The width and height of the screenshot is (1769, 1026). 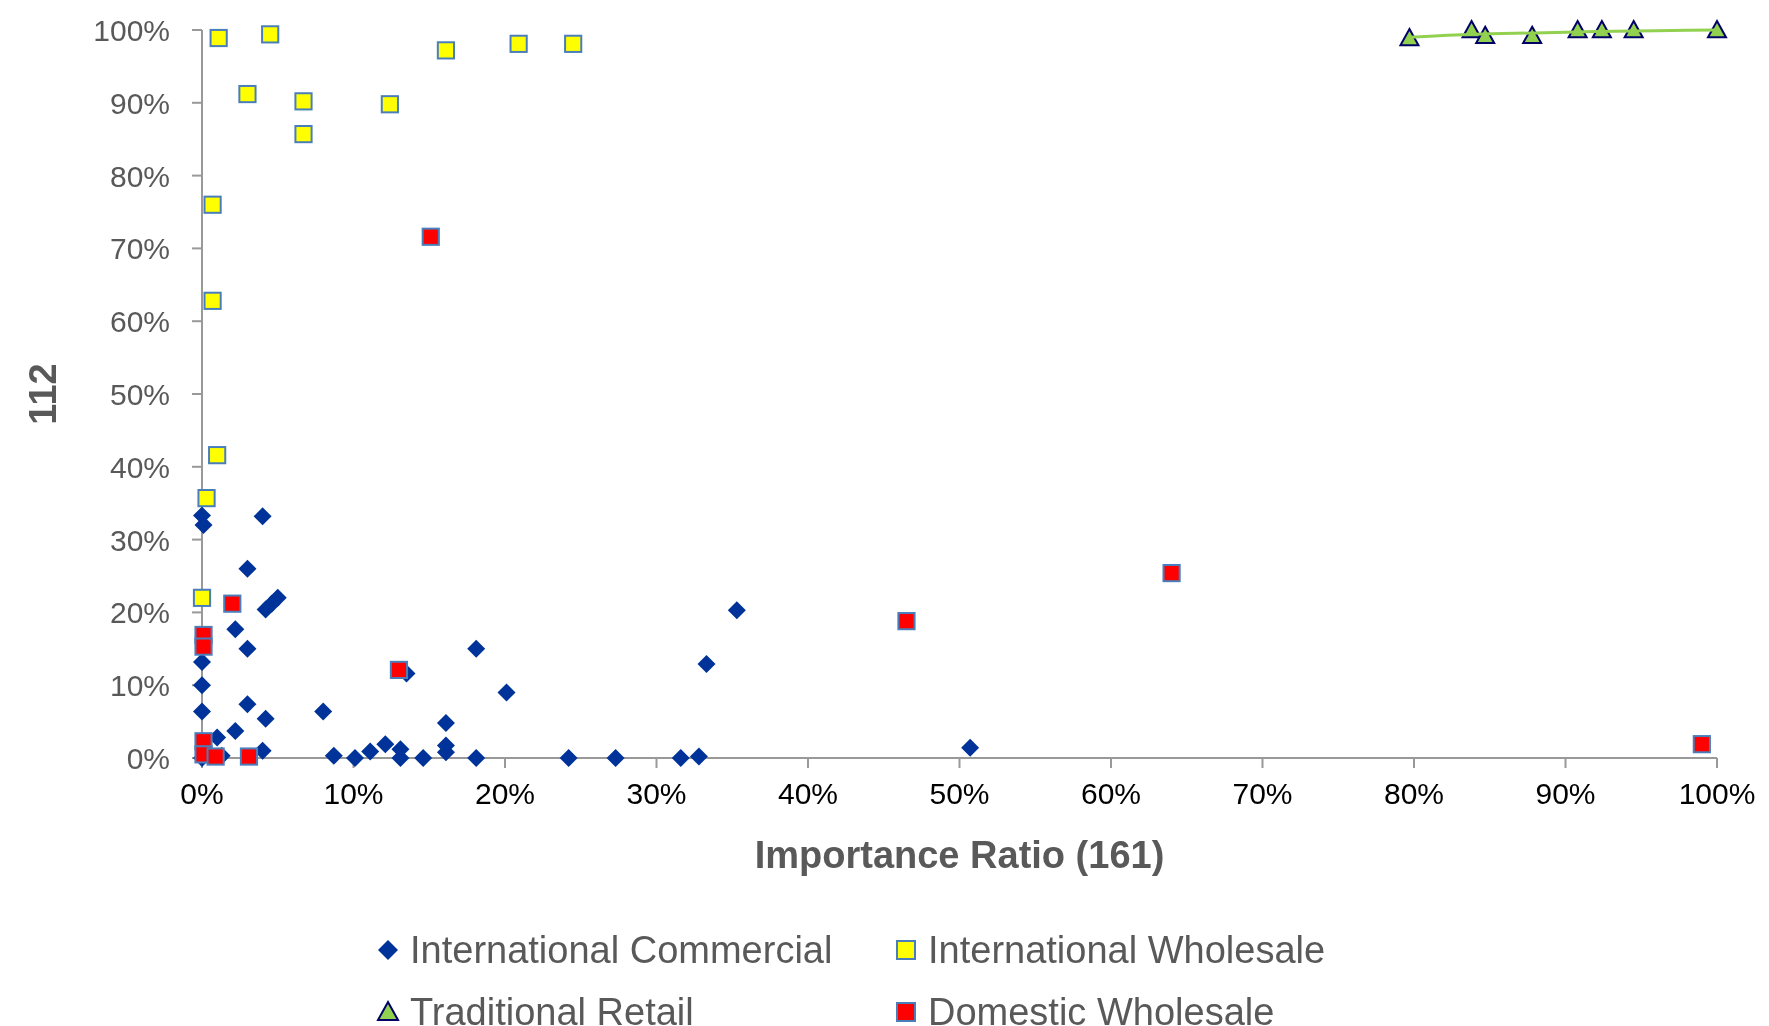 I want to click on y-tick-label: 40%, so click(x=139, y=467).